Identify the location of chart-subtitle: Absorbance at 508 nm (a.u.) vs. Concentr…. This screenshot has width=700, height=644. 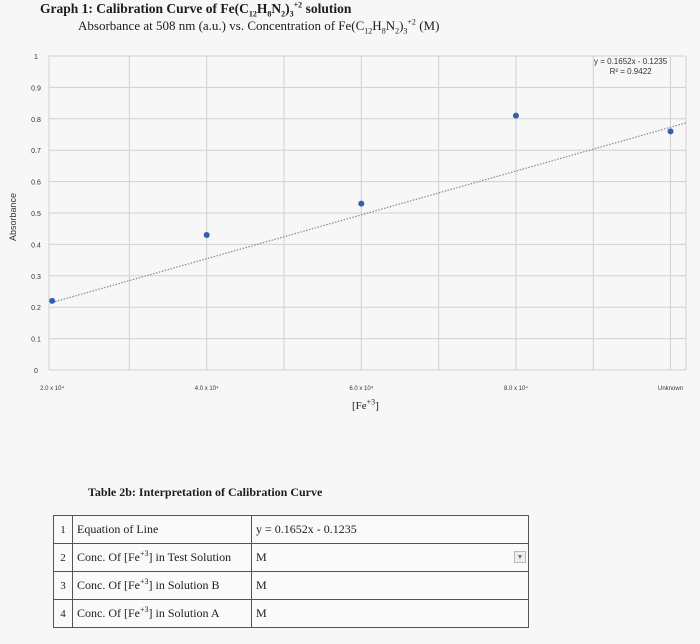
(259, 26).